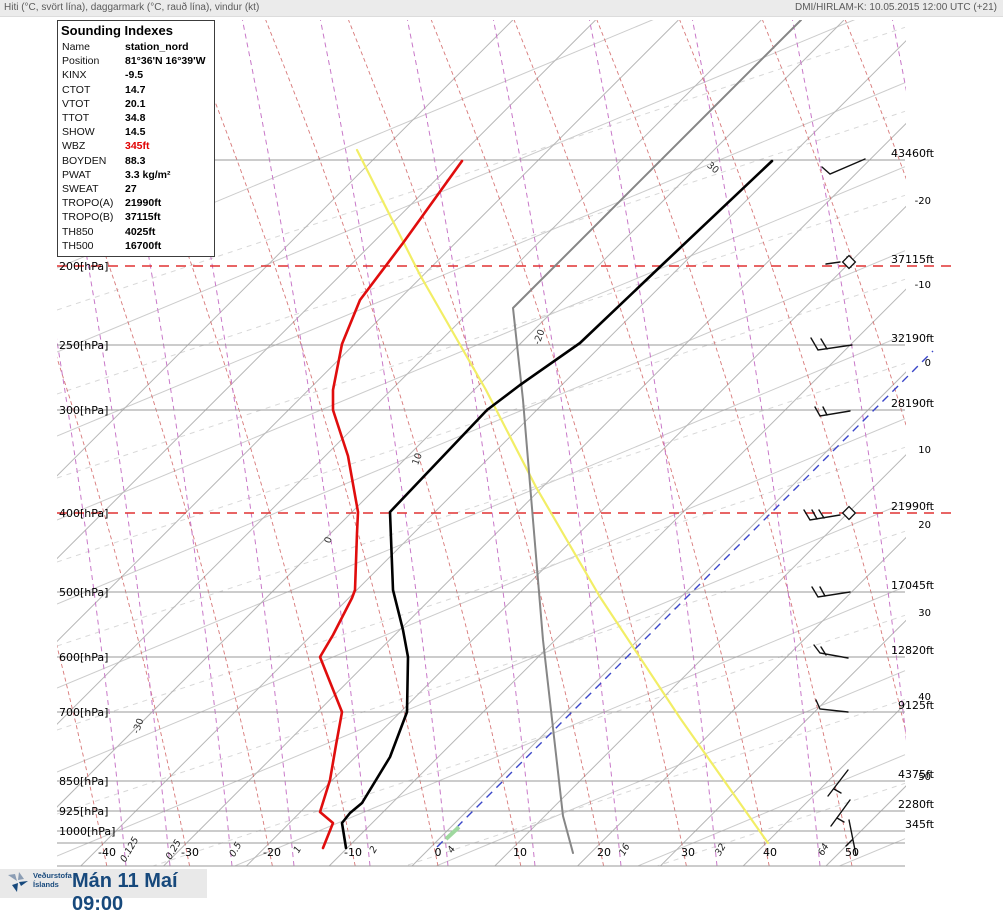  What do you see at coordinates (76, 118) in the screenshot?
I see `index-label: TTOT` at bounding box center [76, 118].